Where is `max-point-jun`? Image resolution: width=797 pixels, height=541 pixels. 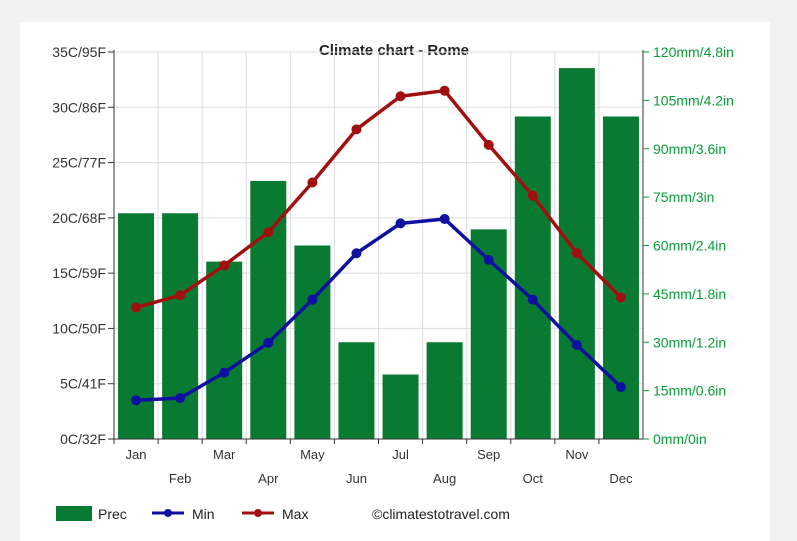 max-point-jun is located at coordinates (356, 129).